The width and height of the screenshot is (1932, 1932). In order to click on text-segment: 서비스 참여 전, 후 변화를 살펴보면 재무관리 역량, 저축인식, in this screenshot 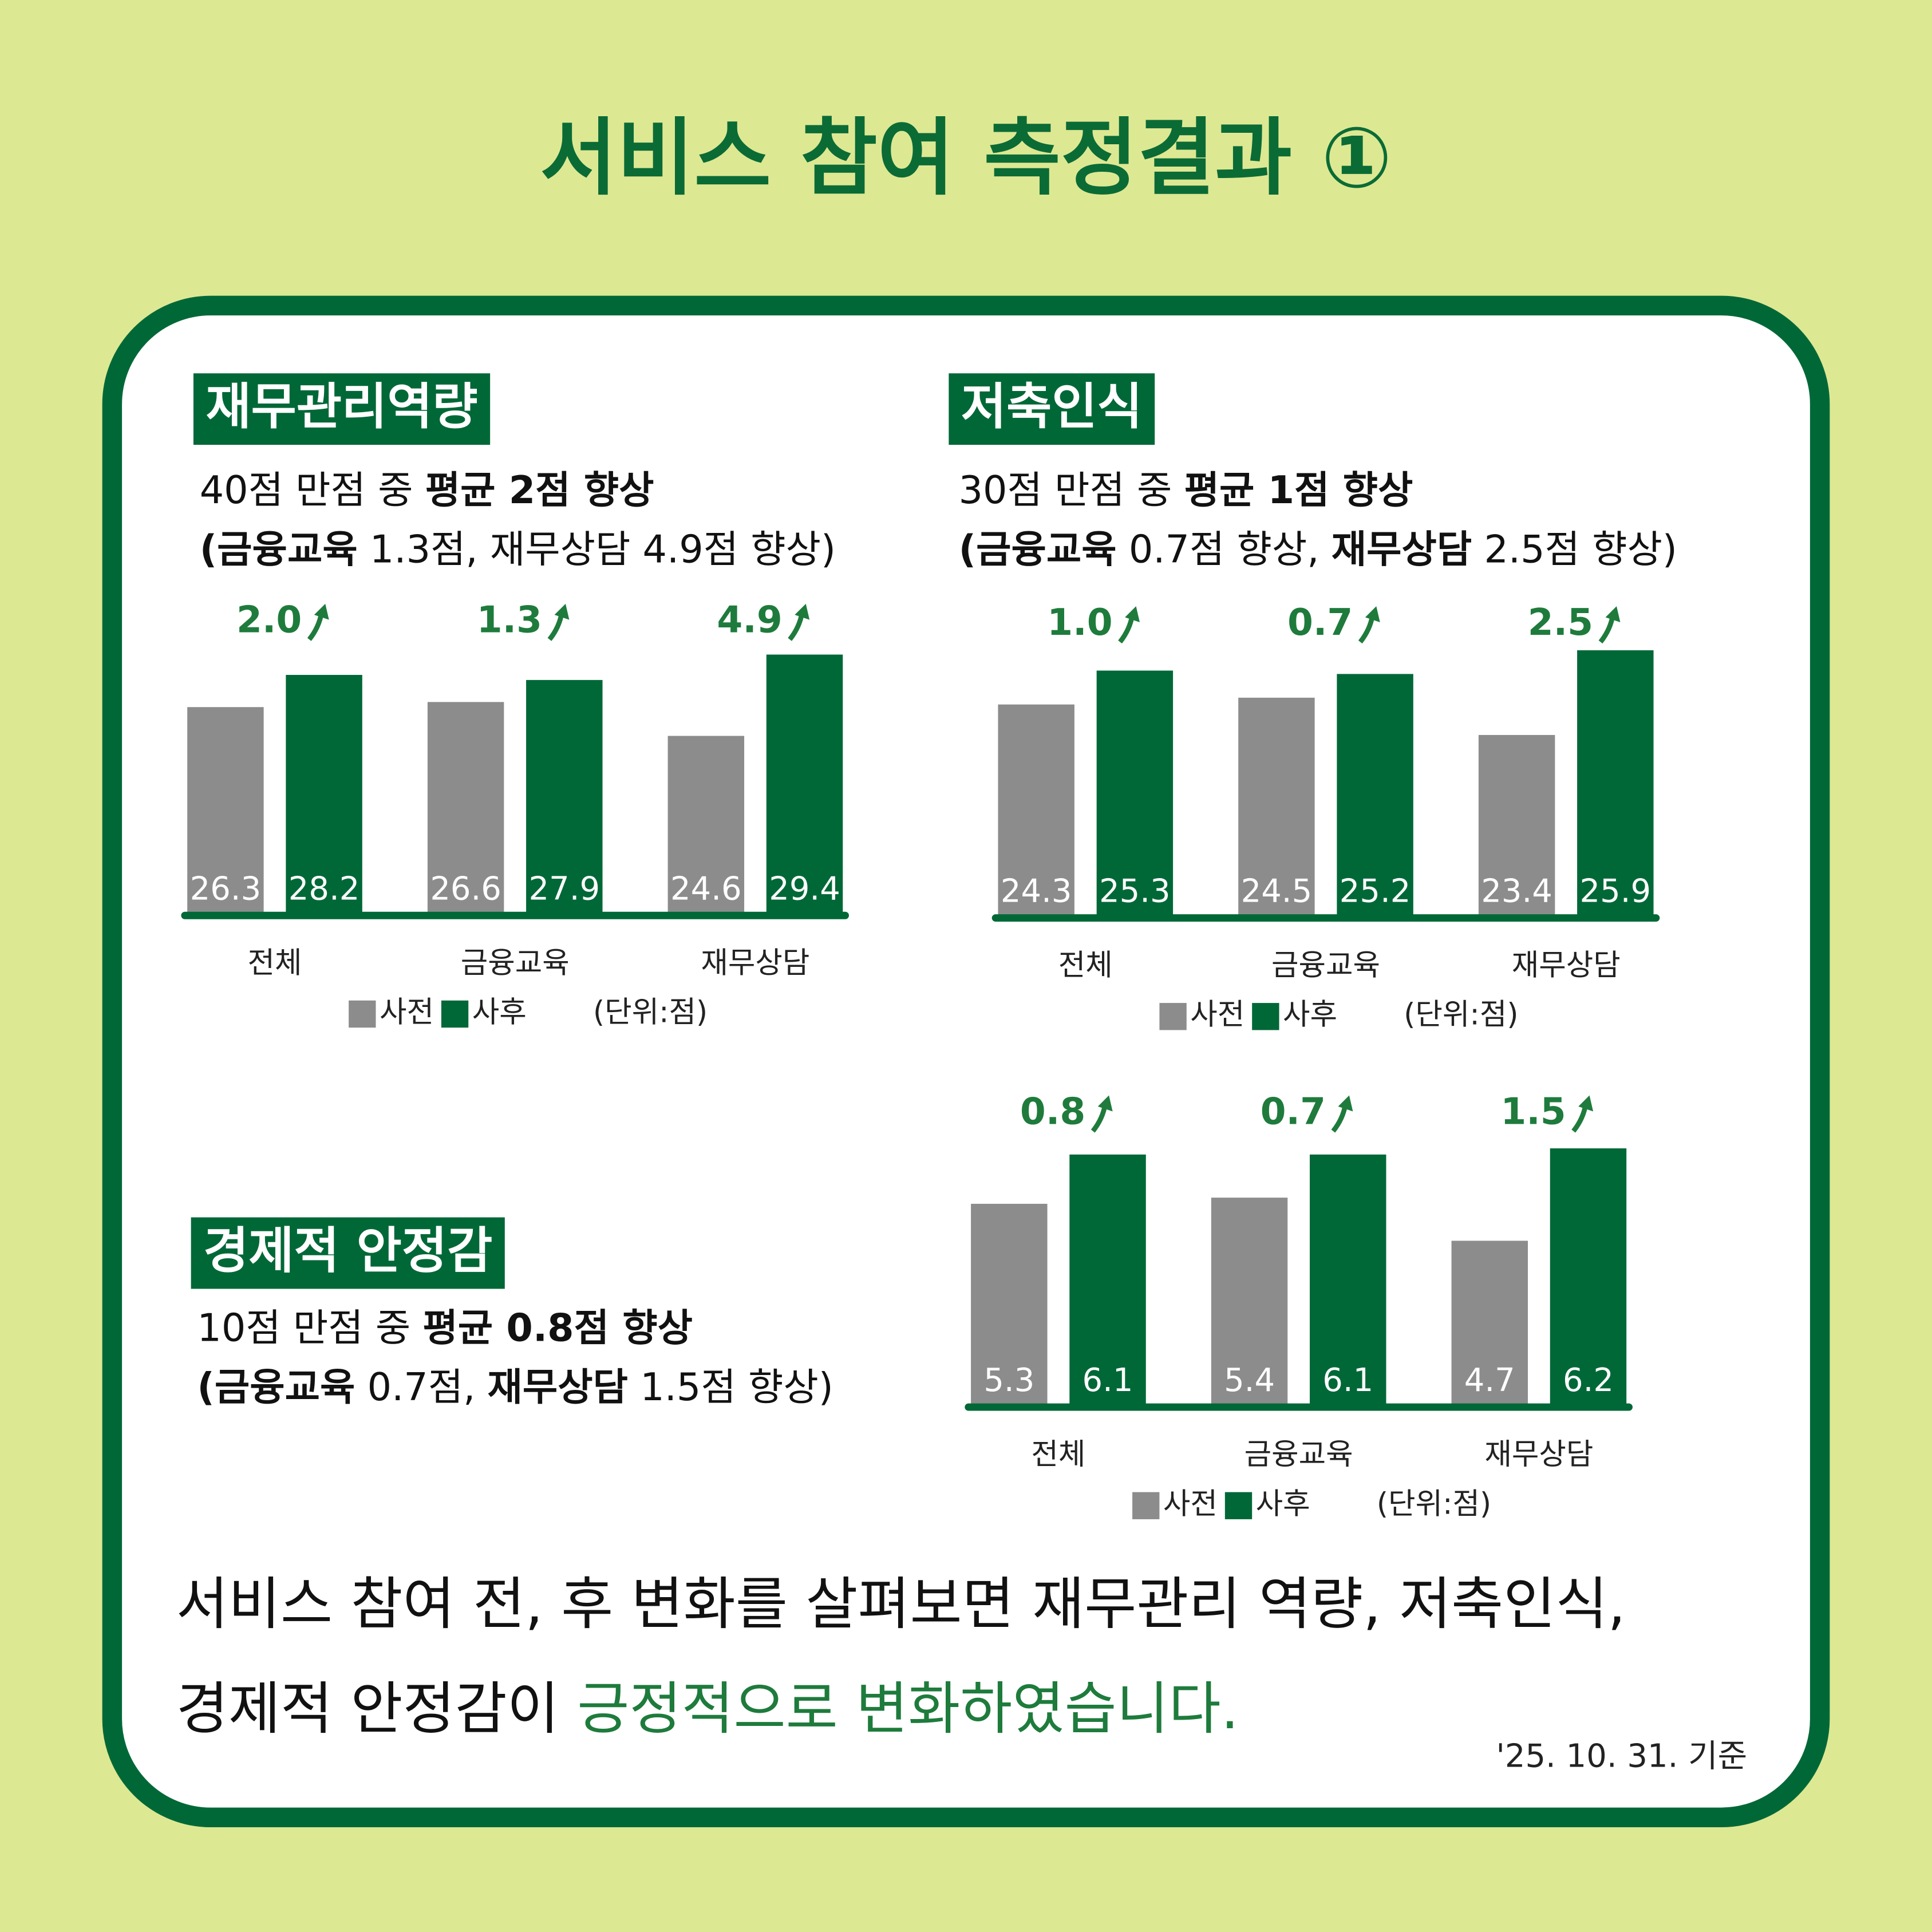, I will do `click(901, 1604)`.